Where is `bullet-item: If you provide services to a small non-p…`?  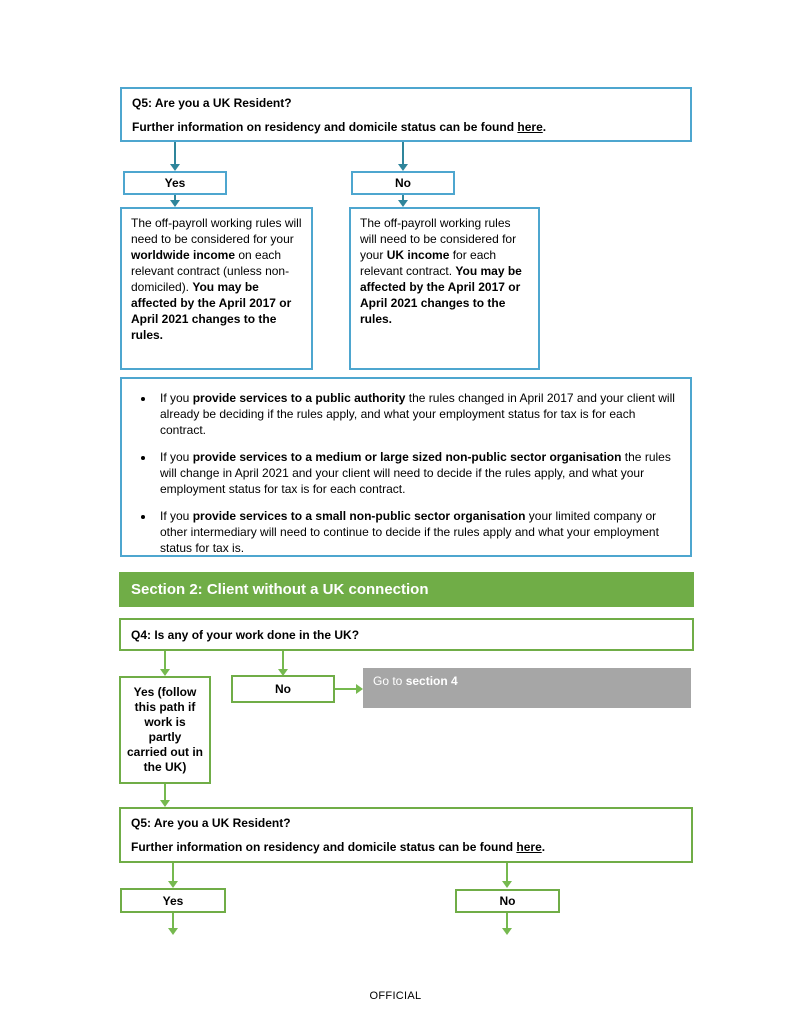 bullet-item: If you provide services to a small non-p… is located at coordinates (418, 532).